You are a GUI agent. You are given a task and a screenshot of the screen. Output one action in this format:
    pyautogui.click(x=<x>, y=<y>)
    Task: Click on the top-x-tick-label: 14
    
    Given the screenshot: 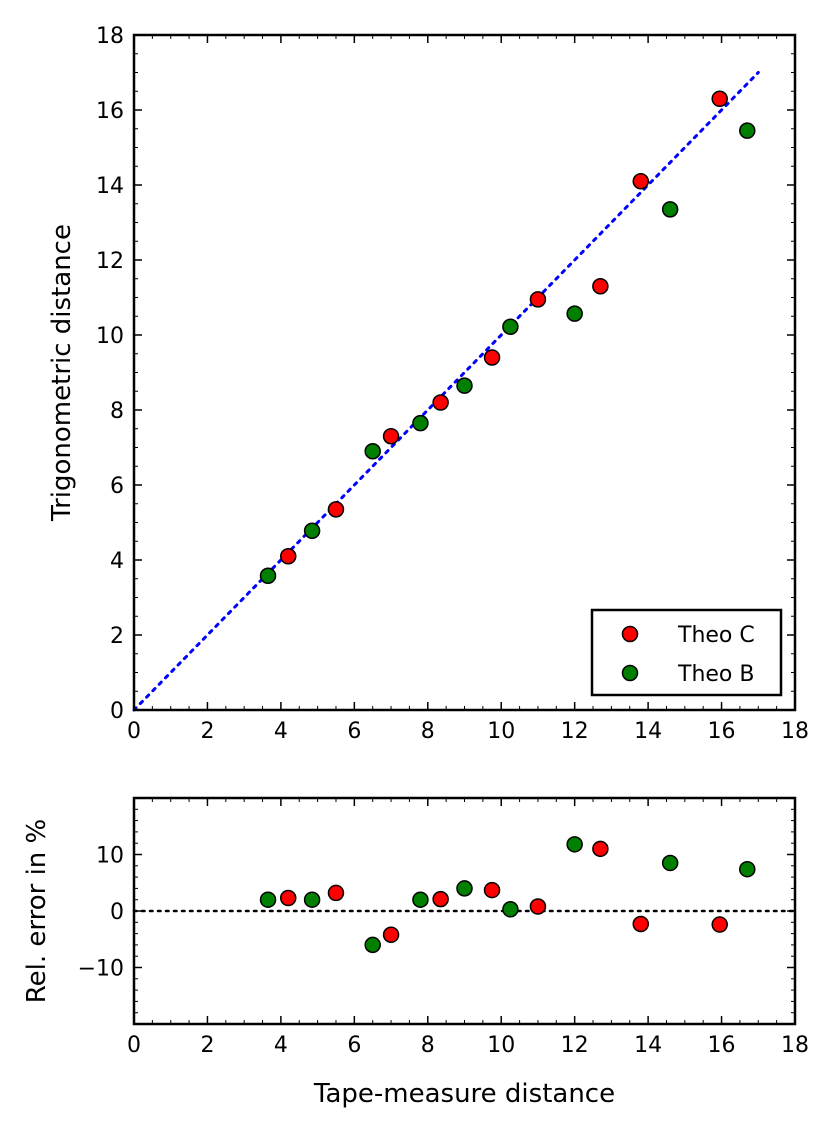 What is the action you would take?
    pyautogui.click(x=648, y=731)
    